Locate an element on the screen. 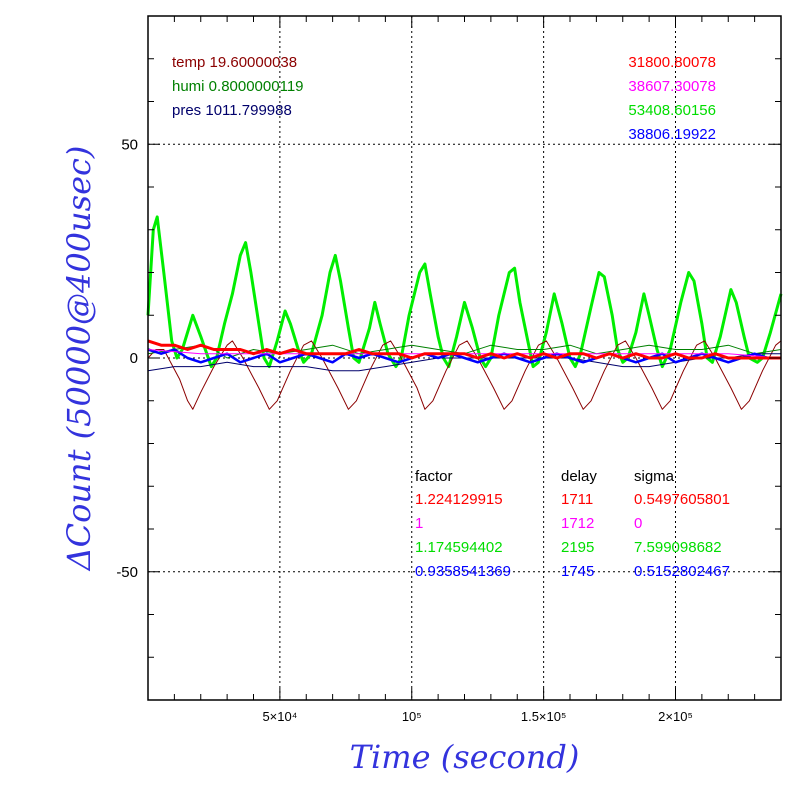 This screenshot has height=797, width=797. mean-label: 31800.80078 is located at coordinates (672, 62).